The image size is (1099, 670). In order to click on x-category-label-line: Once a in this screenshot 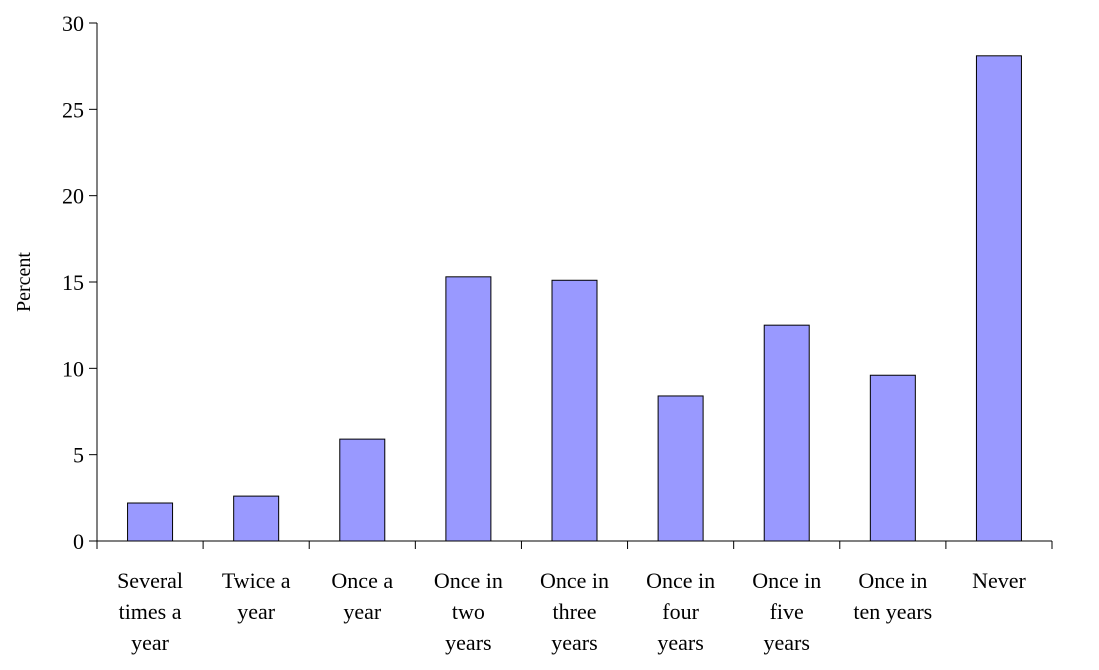, I will do `click(362, 580)`.